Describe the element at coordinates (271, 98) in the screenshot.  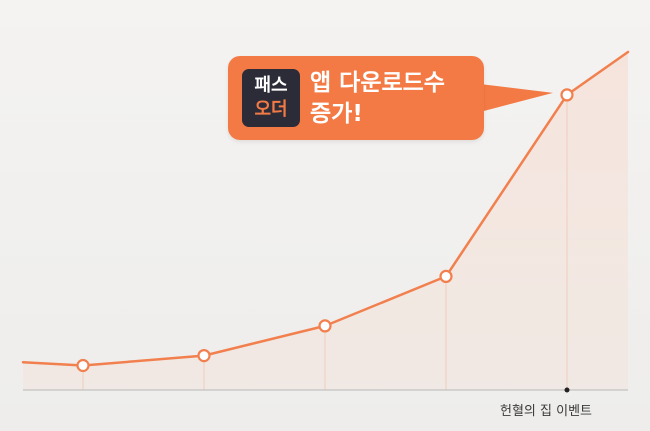
I see `pass-order-app-icon: 패스 오더` at that location.